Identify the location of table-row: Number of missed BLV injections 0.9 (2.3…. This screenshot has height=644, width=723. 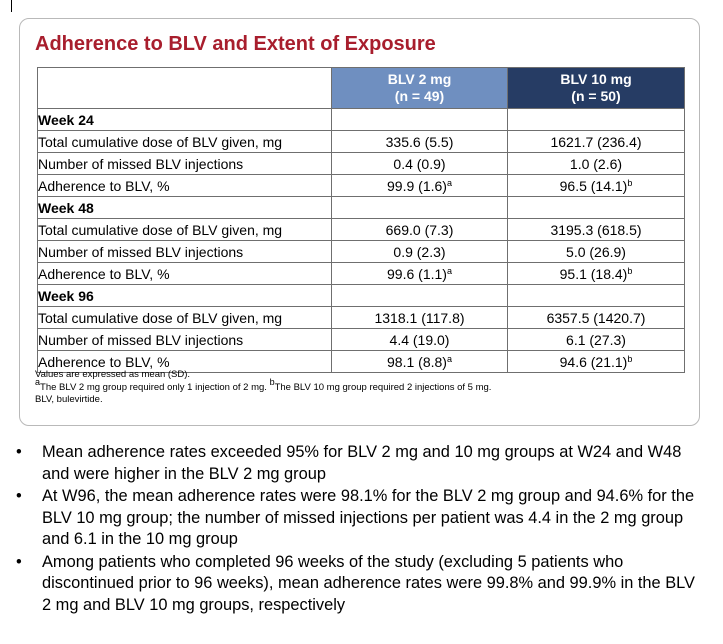
(361, 251).